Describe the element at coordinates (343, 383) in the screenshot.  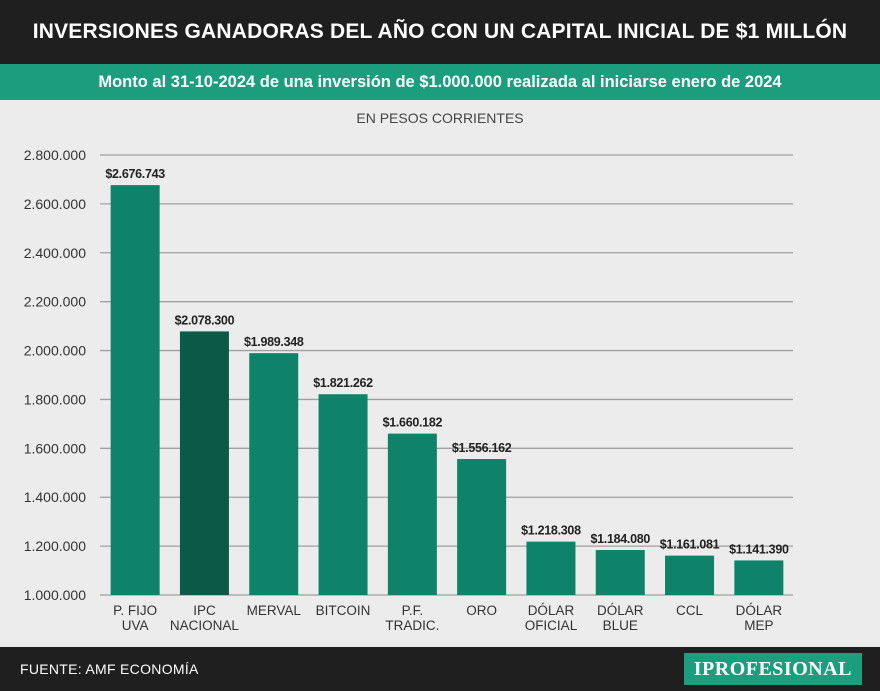
I see `data-label: $1.821.262` at that location.